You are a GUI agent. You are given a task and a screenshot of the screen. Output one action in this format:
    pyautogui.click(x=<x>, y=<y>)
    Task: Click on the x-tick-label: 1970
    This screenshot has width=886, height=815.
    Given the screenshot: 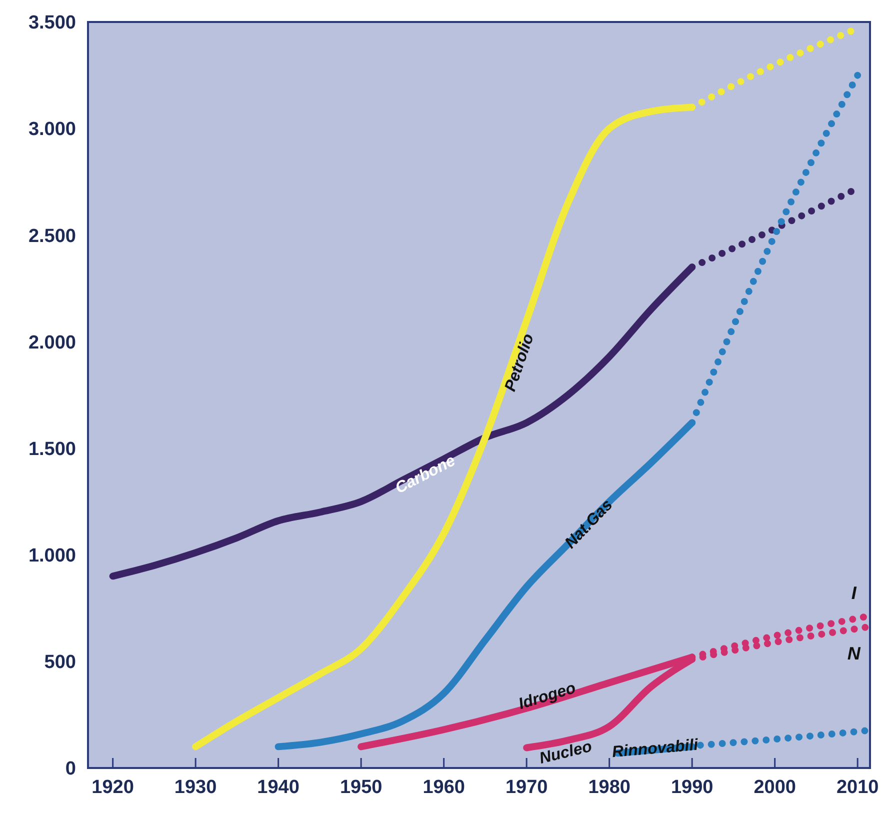 What is the action you would take?
    pyautogui.click(x=526, y=787)
    